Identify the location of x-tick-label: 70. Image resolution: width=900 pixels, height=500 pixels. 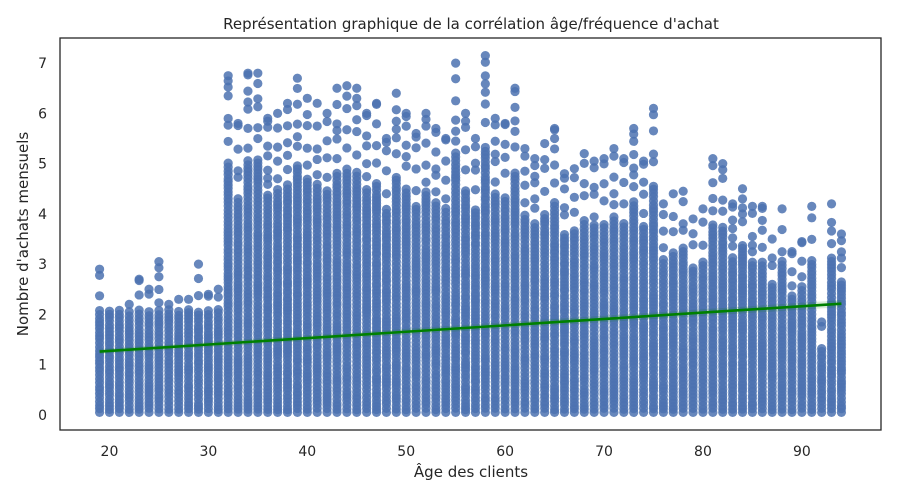
(604, 452).